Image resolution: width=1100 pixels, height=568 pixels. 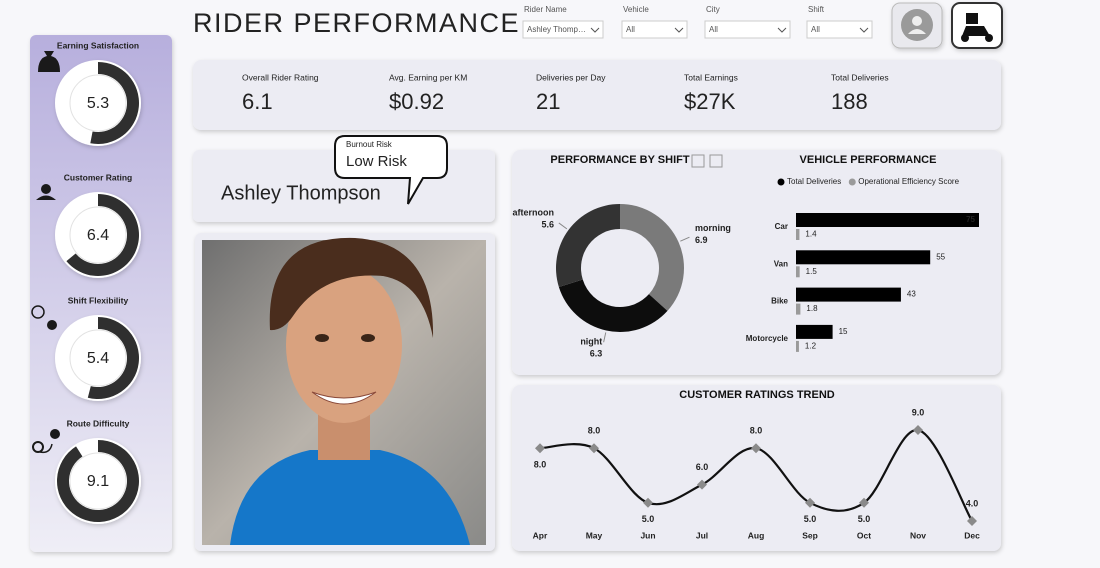 What do you see at coordinates (970, 219) in the screenshot?
I see `bar-value-label: 75` at bounding box center [970, 219].